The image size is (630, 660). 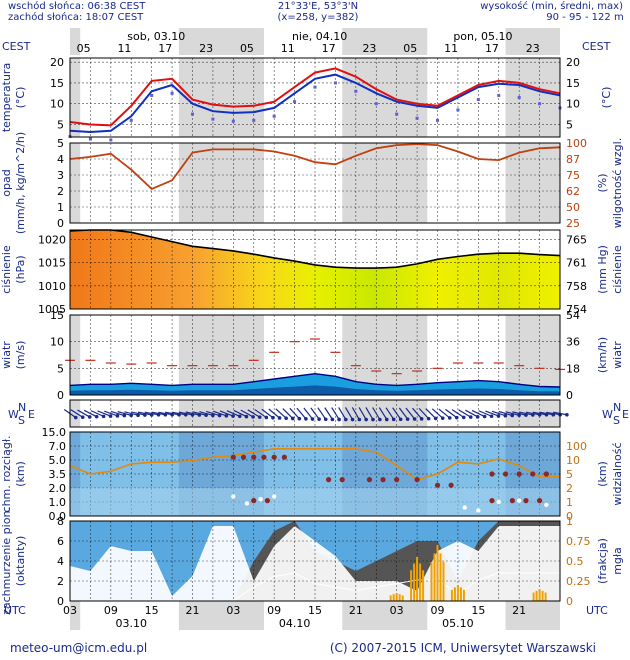 What do you see at coordinates (573, 83) in the screenshot?
I see `temp-tick-right: 15` at bounding box center [573, 83].